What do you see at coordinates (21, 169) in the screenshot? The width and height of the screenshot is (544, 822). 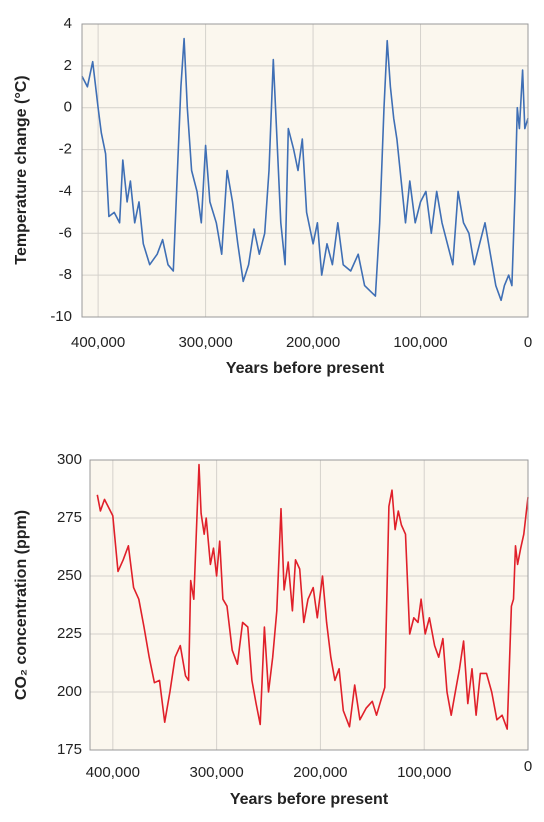 I see `y-axis-label: Temperature change (°C)` at bounding box center [21, 169].